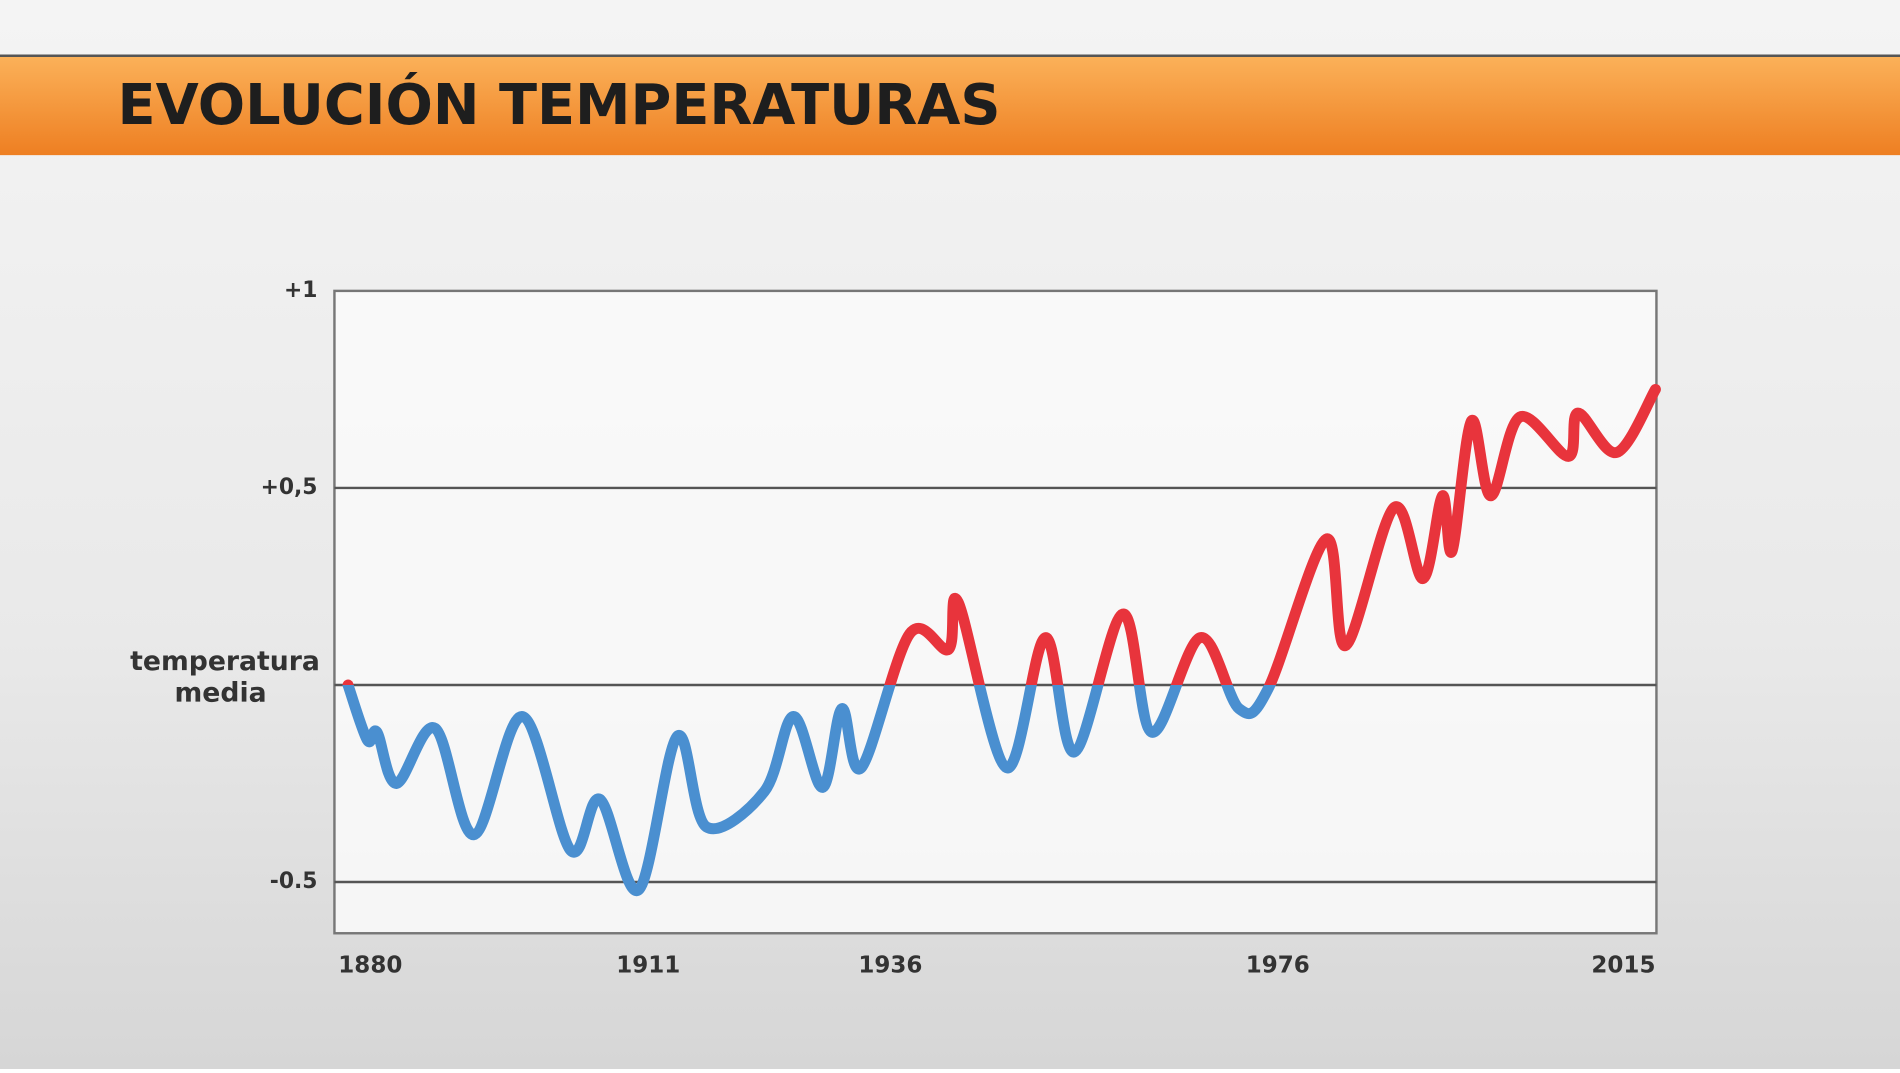  I want to click on y-tick-label: -0.5, so click(294, 881).